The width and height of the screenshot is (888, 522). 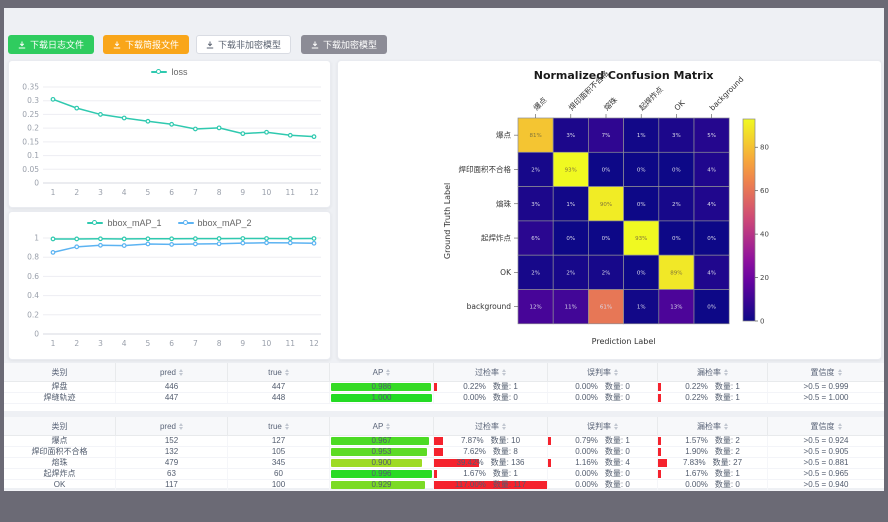 What do you see at coordinates (696, 397) in the screenshot?
I see `rate-percent: 0.22%` at bounding box center [696, 397].